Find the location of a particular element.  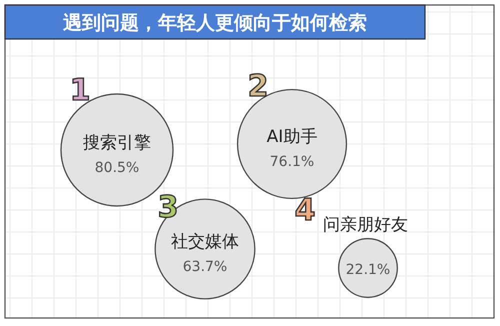

category-label: 问亲朋好友 is located at coordinates (365, 225).